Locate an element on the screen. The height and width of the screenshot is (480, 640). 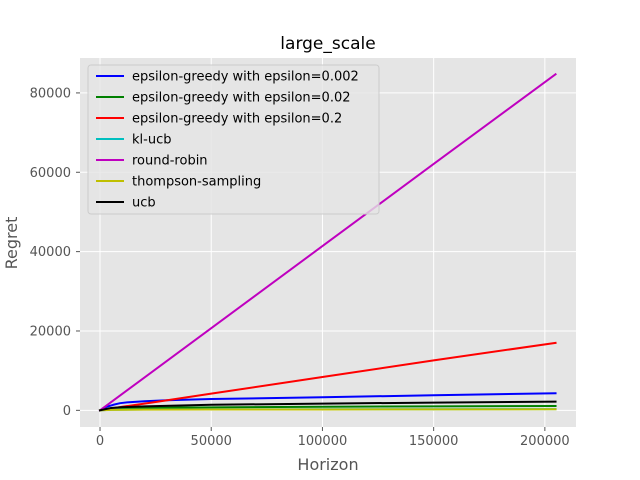
x-tick-label: 0 is located at coordinates (100, 441).